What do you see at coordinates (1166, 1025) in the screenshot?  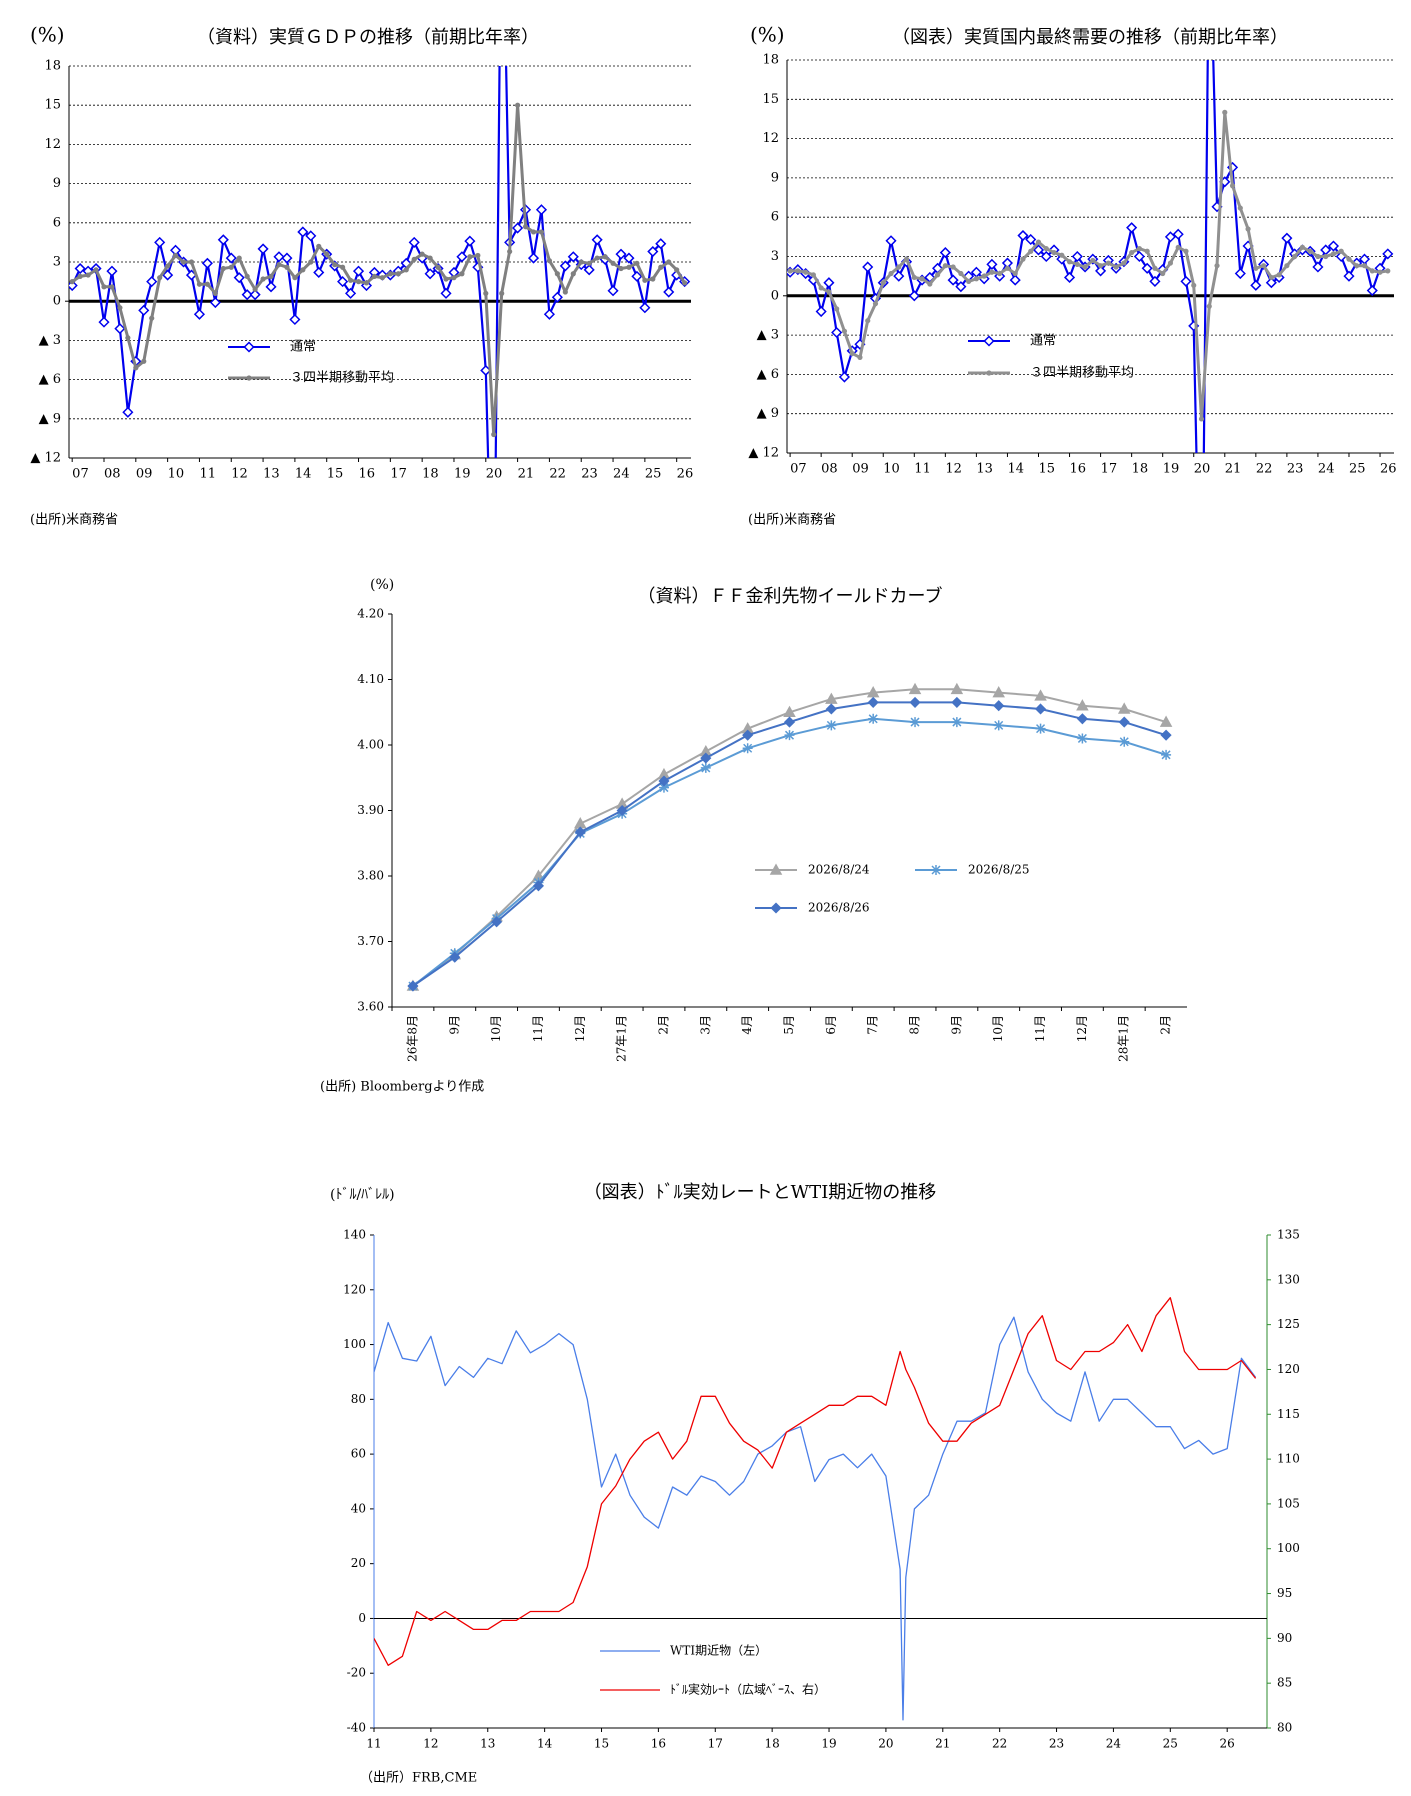 I see `x-tick-label: 2月` at bounding box center [1166, 1025].